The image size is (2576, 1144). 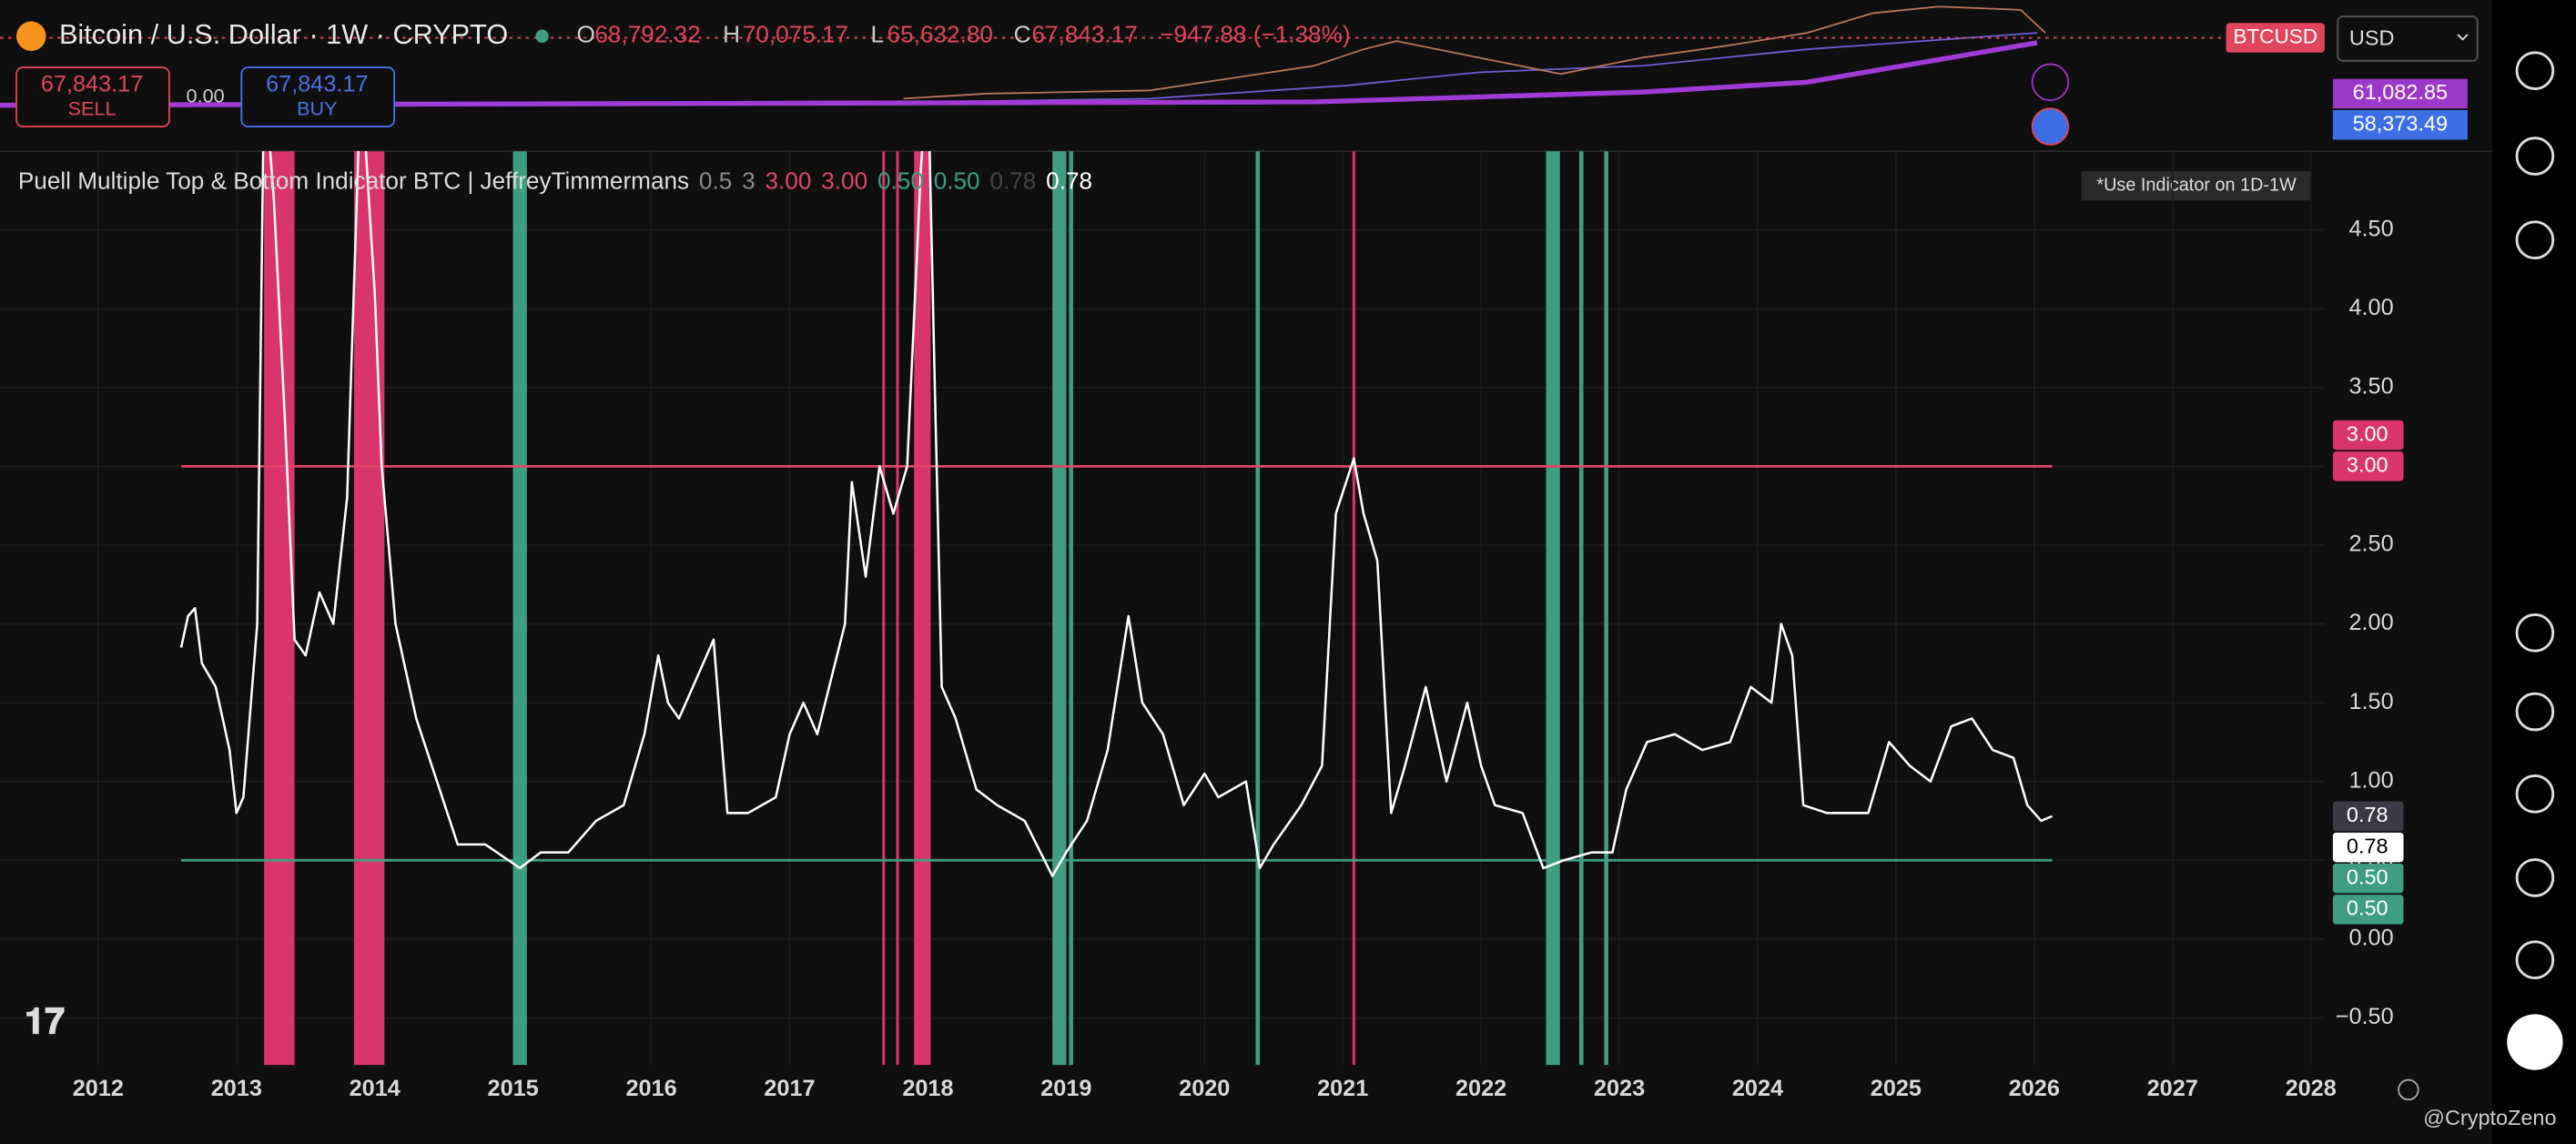 I want to click on legend-value: 3, so click(x=749, y=180).